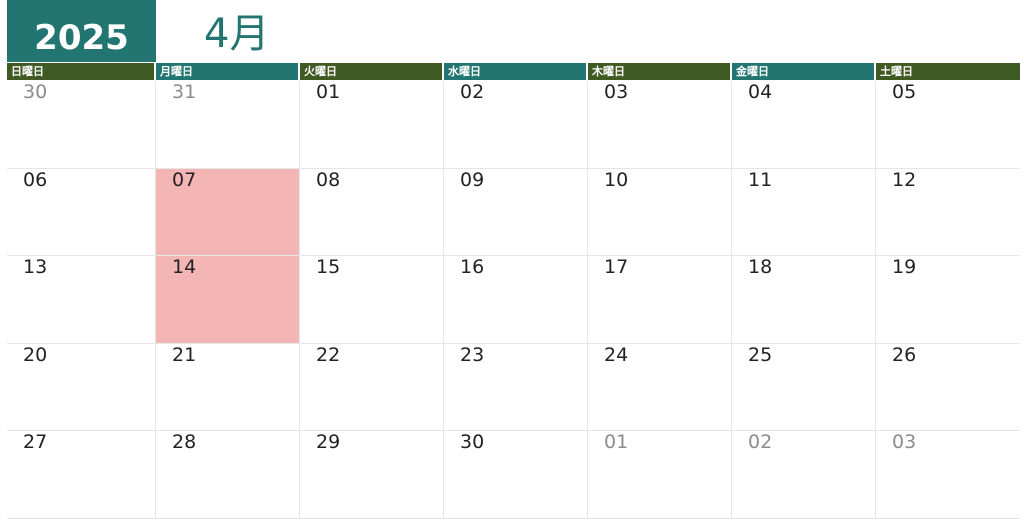 The height and width of the screenshot is (524, 1024). I want to click on day-cell: 04, so click(804, 125).